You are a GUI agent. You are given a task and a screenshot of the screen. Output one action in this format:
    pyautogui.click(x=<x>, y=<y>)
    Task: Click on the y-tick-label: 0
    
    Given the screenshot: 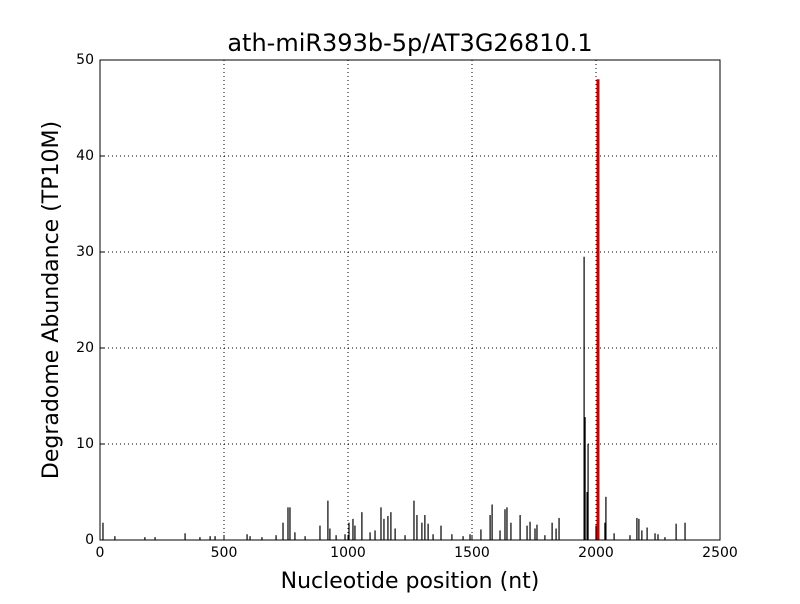 What is the action you would take?
    pyautogui.click(x=89, y=540)
    